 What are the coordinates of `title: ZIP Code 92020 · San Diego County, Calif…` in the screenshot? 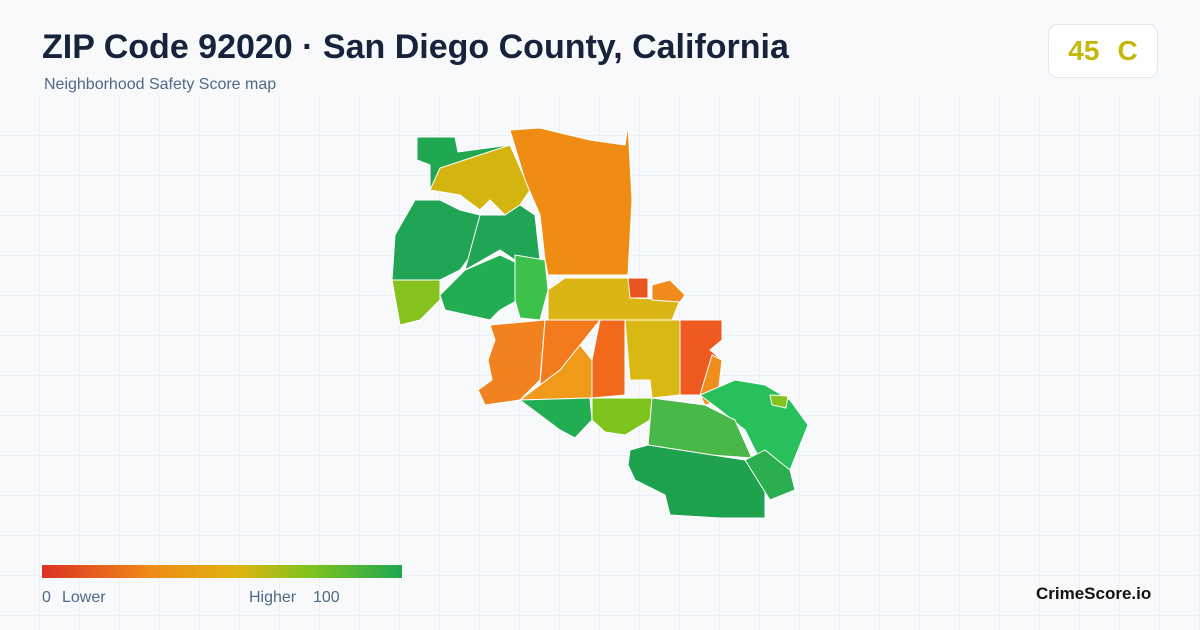 It's located at (415, 47).